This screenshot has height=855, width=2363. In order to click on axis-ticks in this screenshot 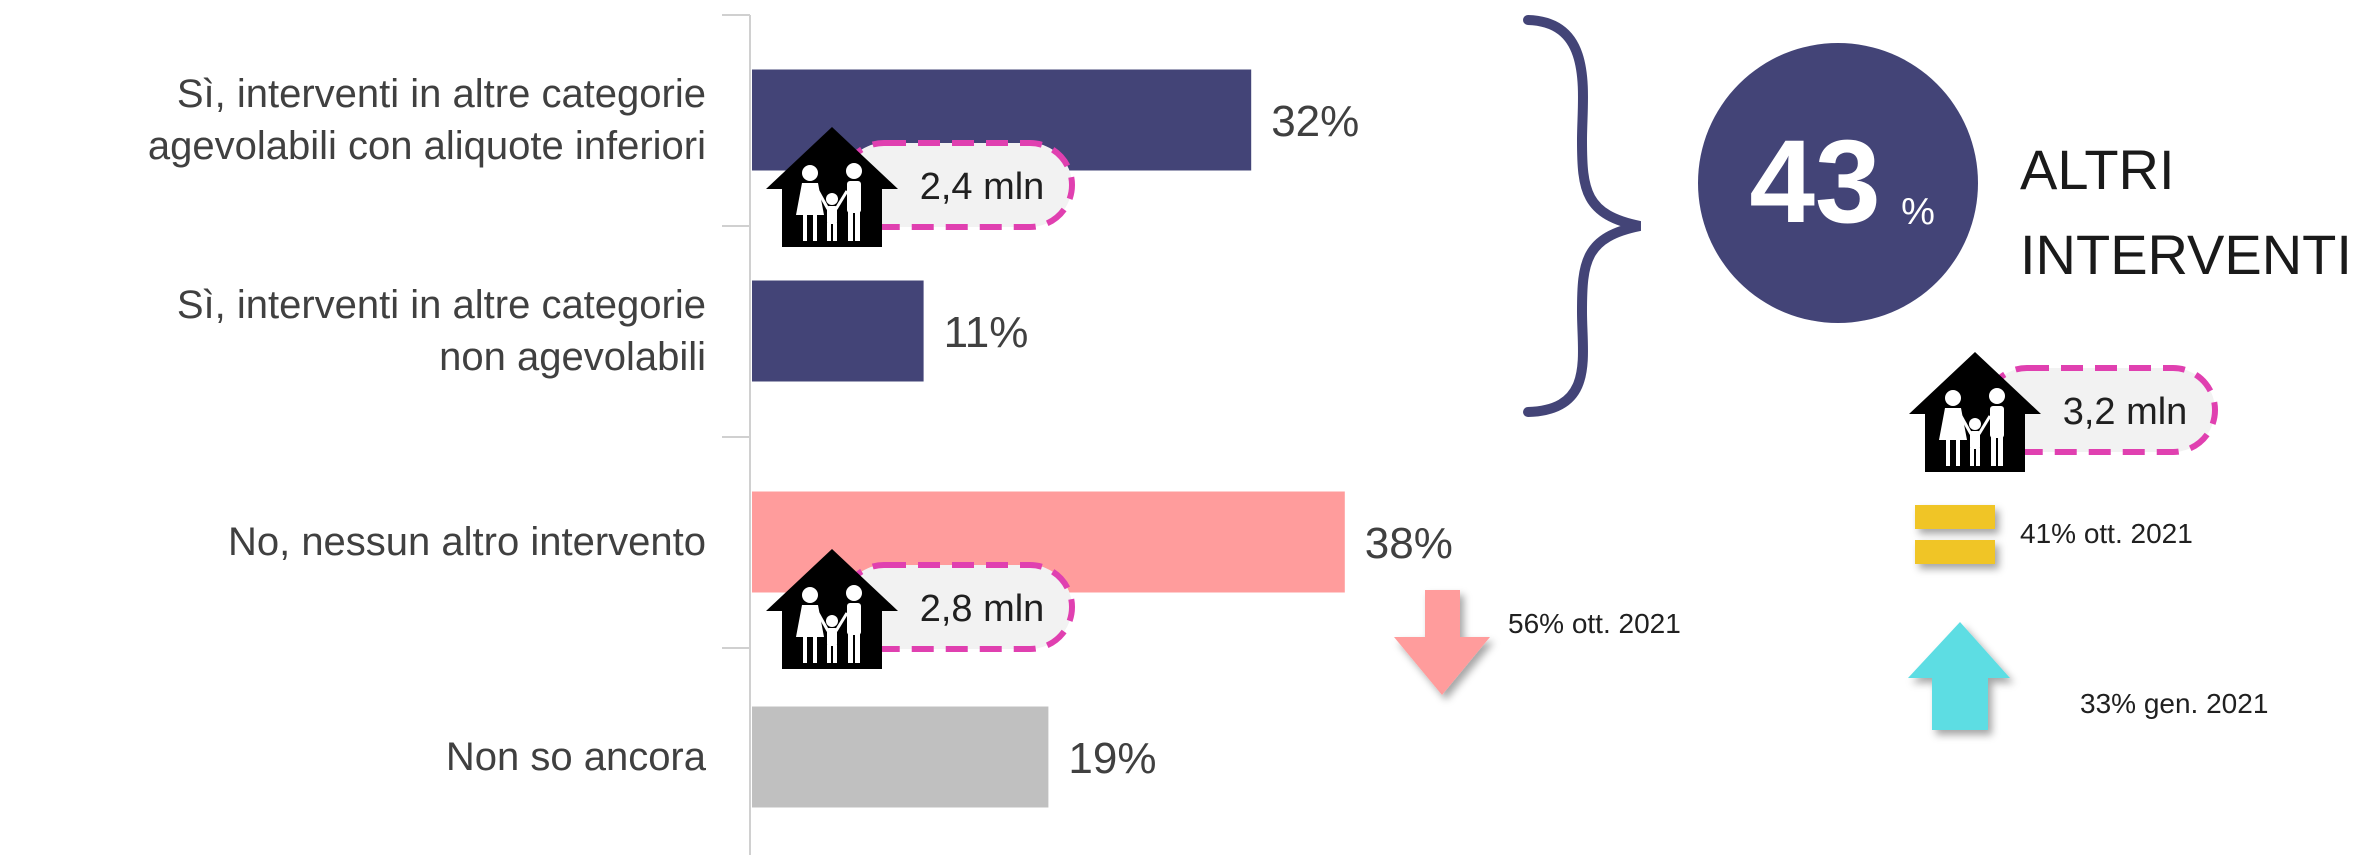, I will do `click(736, 331)`.